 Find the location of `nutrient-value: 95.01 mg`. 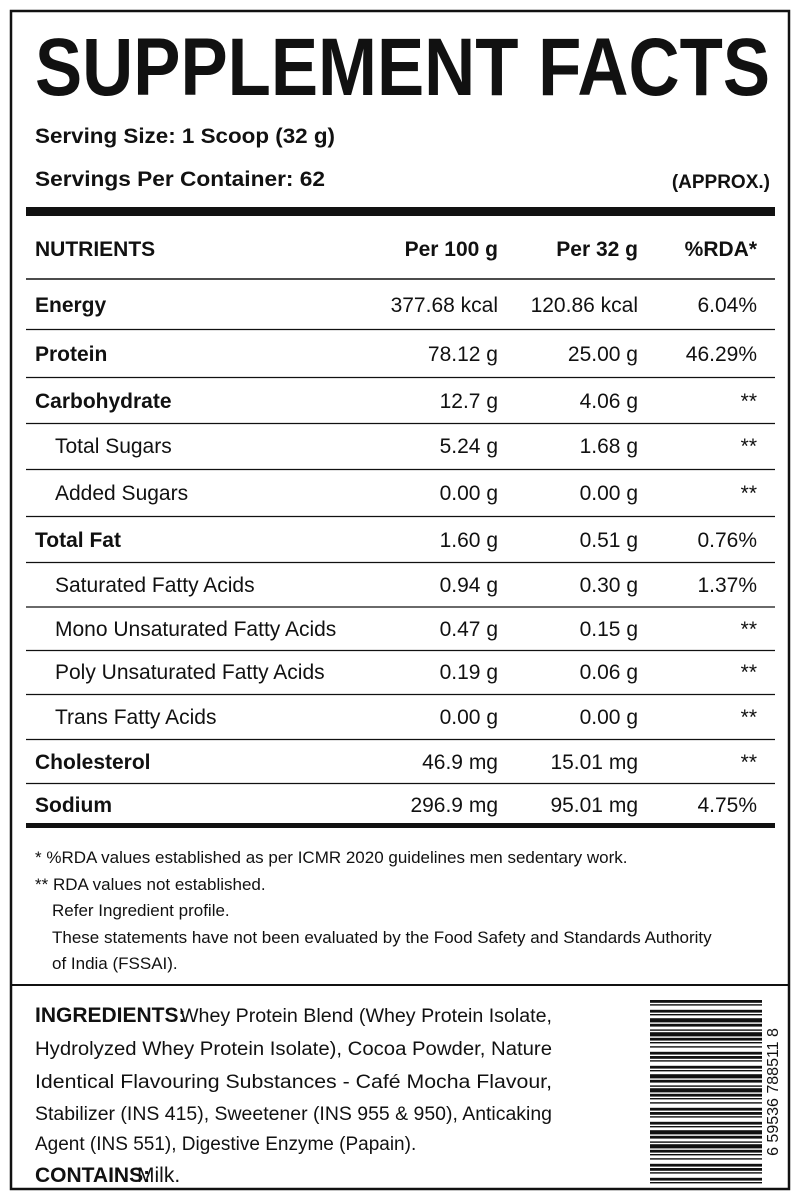

nutrient-value: 95.01 mg is located at coordinates (594, 805).